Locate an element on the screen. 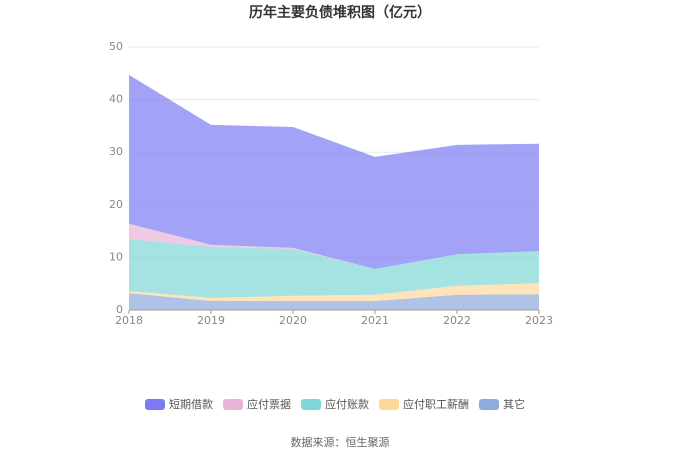 The width and height of the screenshot is (680, 460). source: 数据来源：恒生聚源 is located at coordinates (340, 442).